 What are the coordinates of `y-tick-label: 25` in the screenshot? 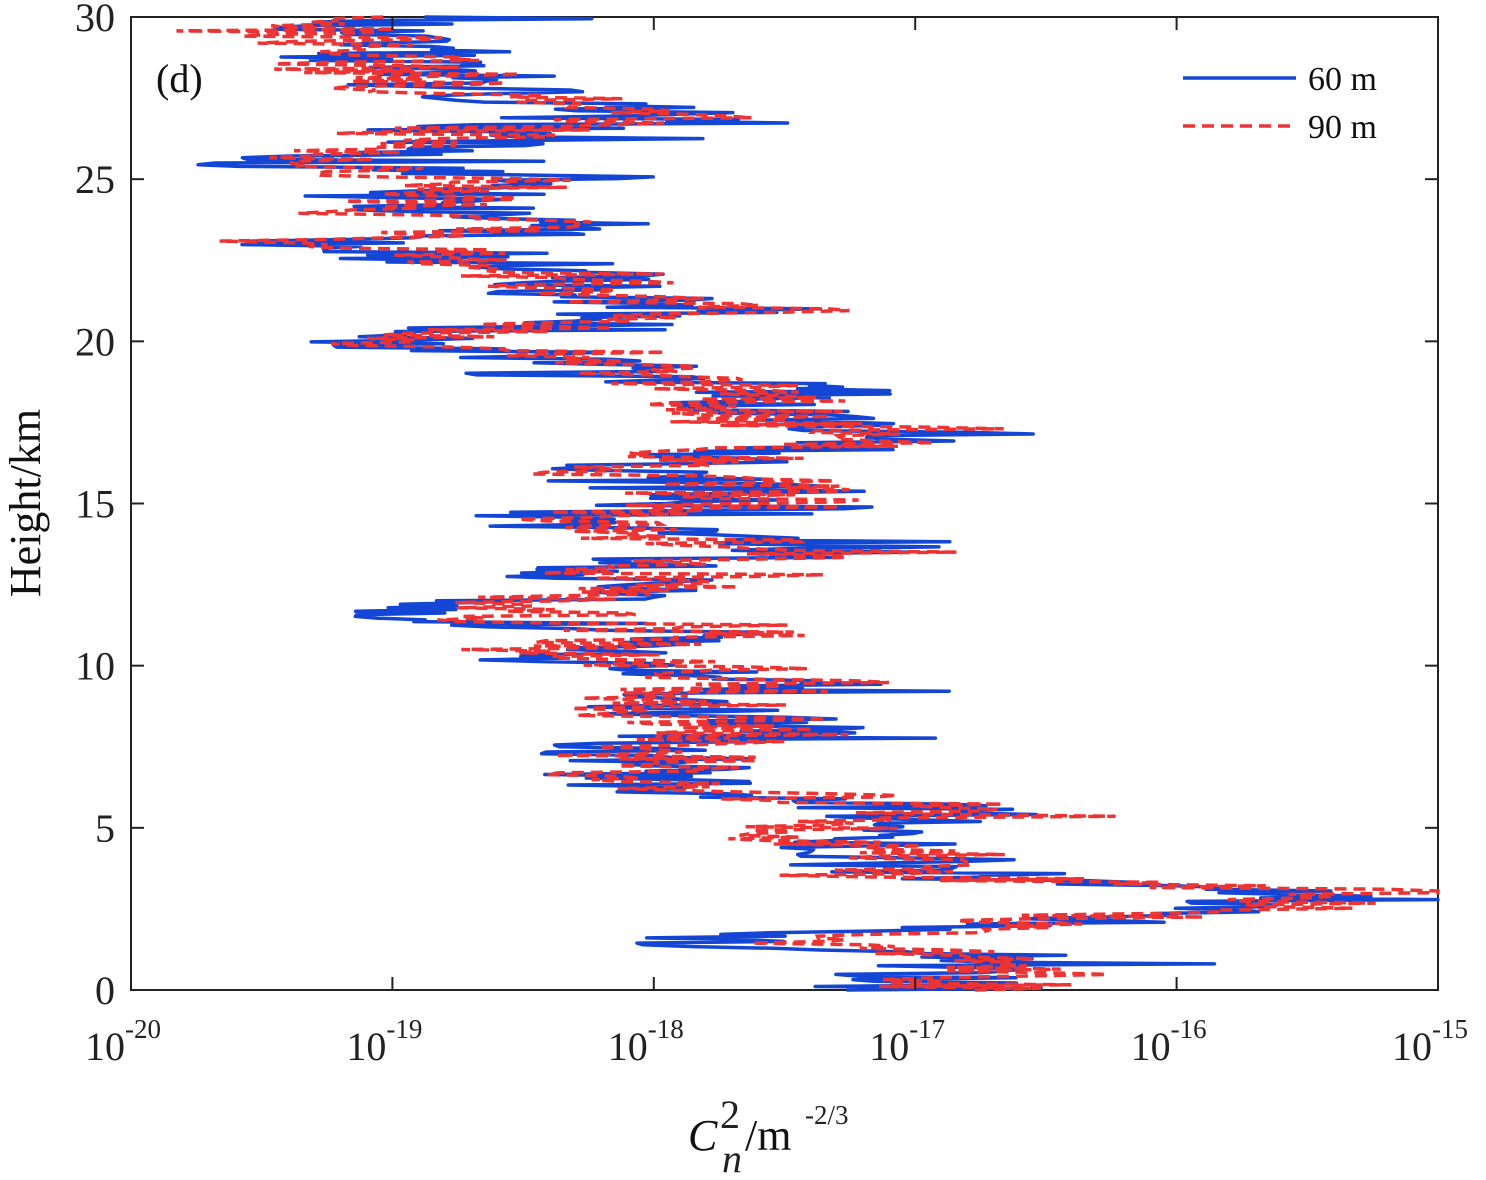 It's located at (95, 179).